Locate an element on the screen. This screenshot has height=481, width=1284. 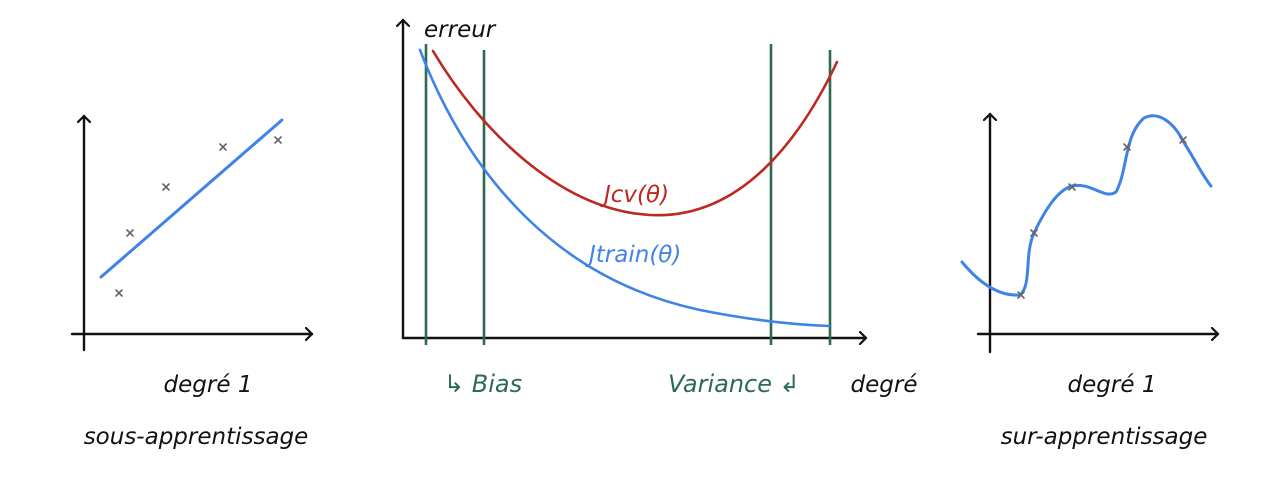
underfit-fit-line is located at coordinates (191, 198).